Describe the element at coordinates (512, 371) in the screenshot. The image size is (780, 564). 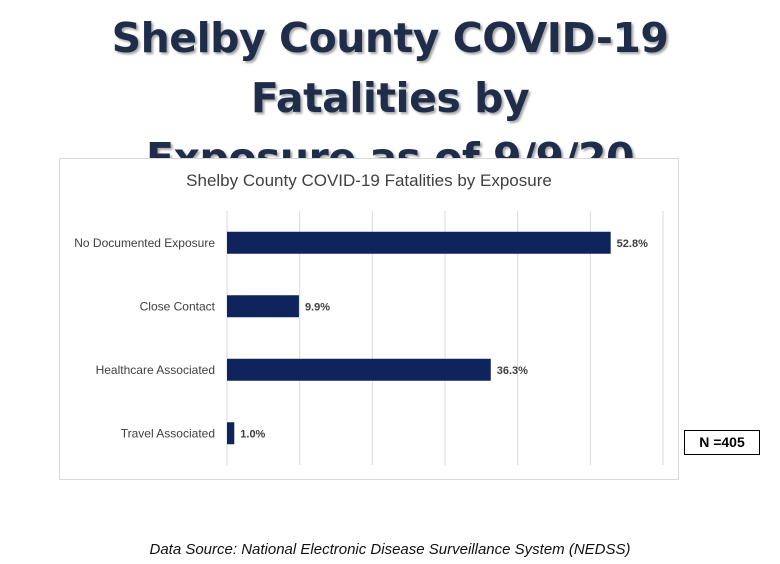
I see `data-label: 36.3%` at that location.